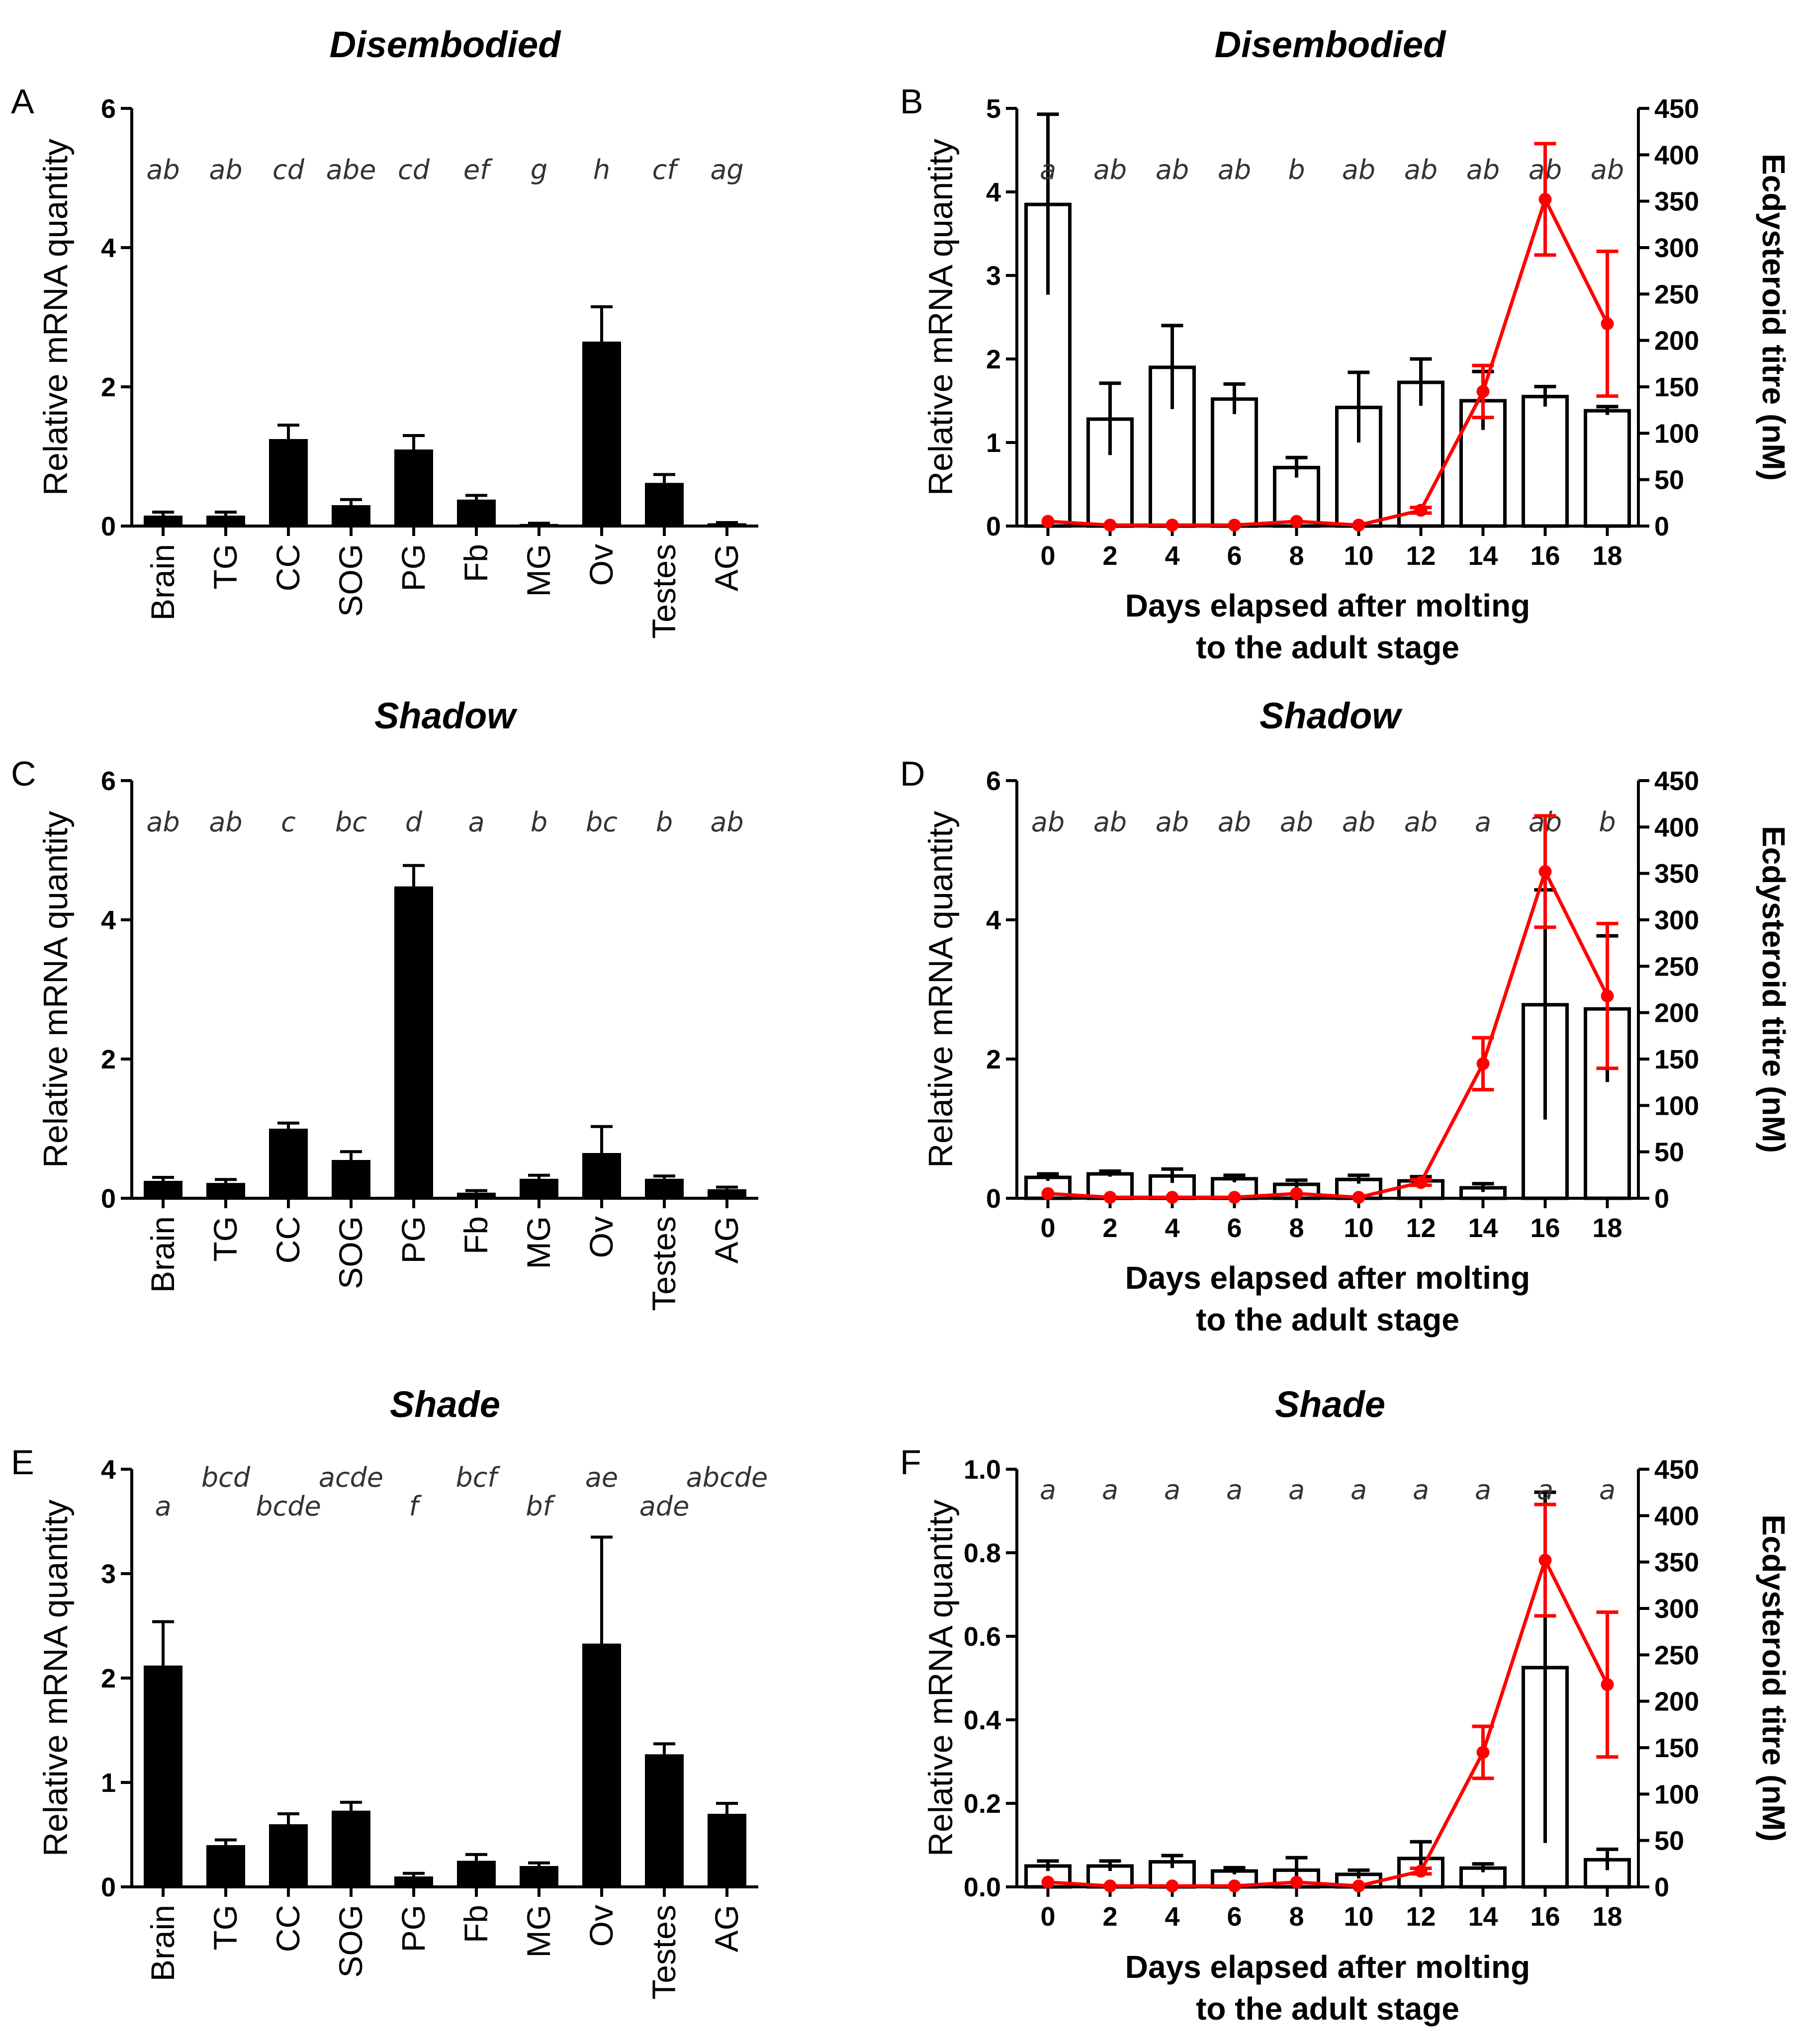 Image resolution: width=1799 pixels, height=2044 pixels. I want to click on panel-e-significance-letter: f, so click(415, 1507).